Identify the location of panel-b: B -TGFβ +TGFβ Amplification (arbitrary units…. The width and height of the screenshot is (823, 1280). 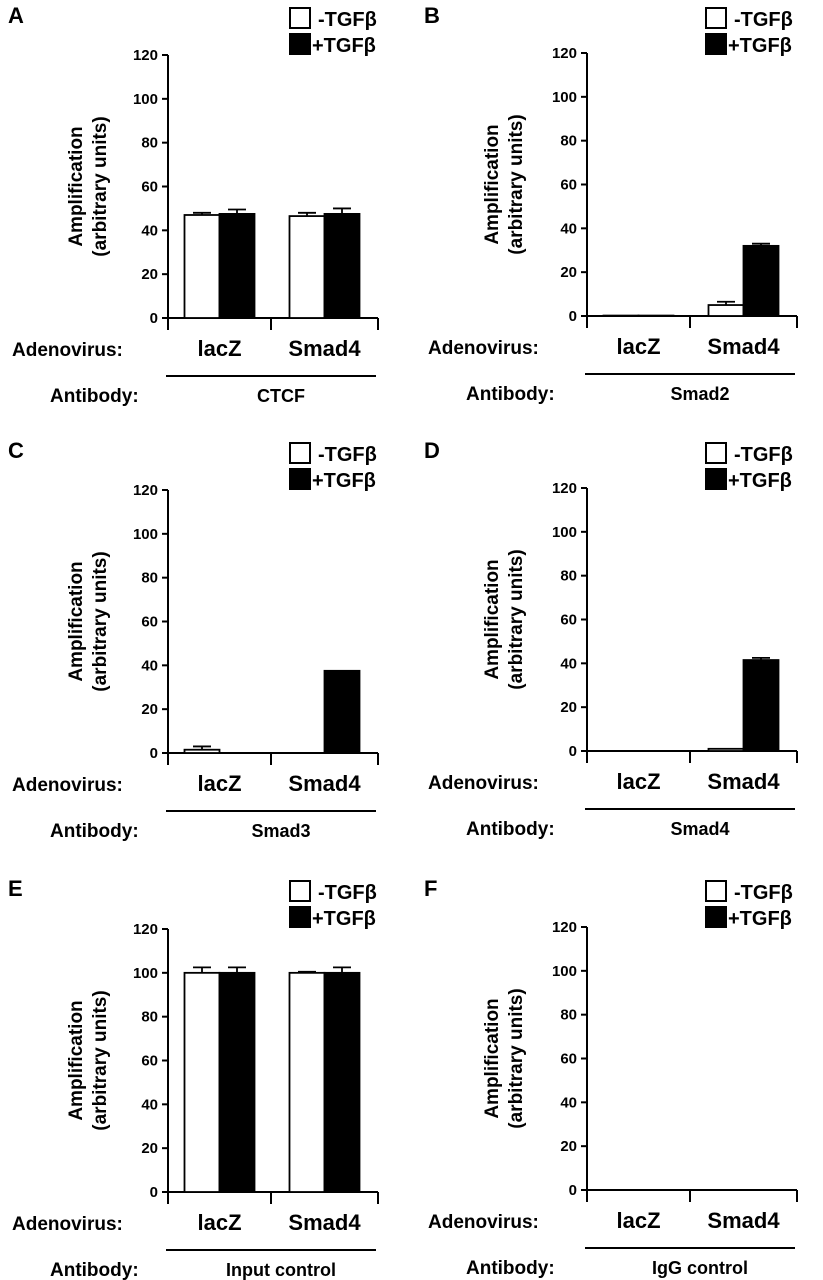
(611, 204).